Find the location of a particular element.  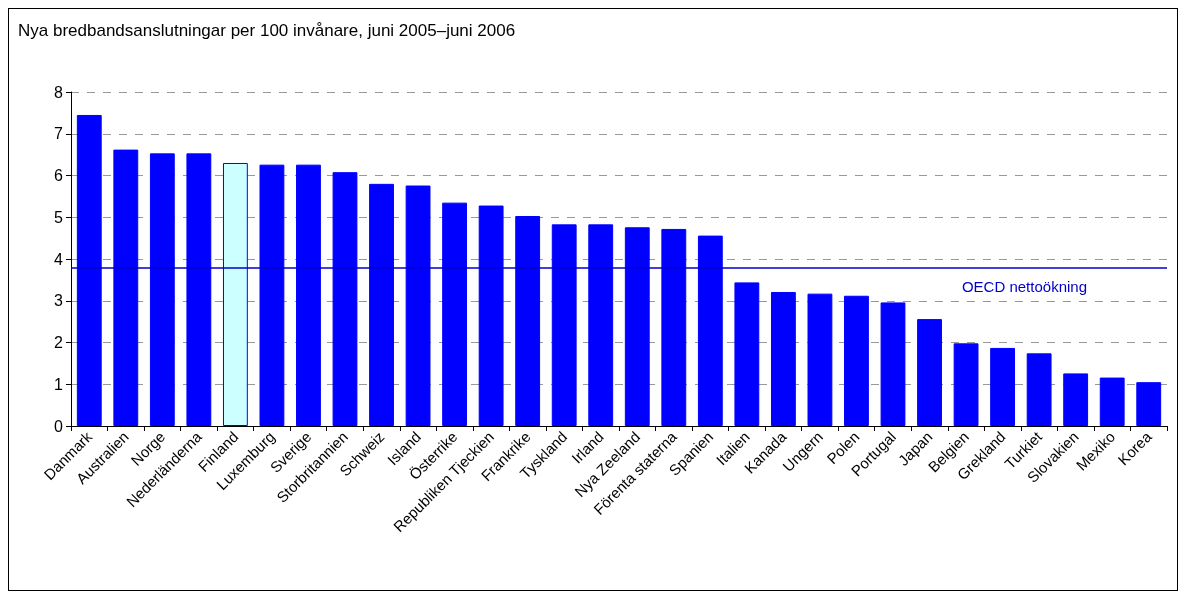

y-tick-label: 1 is located at coordinates (59, 384).